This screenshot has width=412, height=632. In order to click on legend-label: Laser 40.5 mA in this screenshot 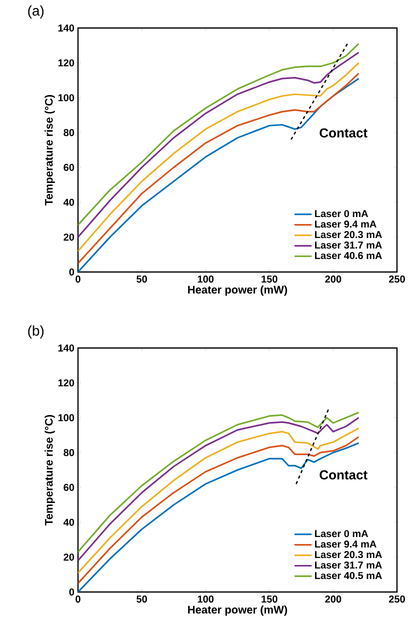, I will do `click(348, 576)`.